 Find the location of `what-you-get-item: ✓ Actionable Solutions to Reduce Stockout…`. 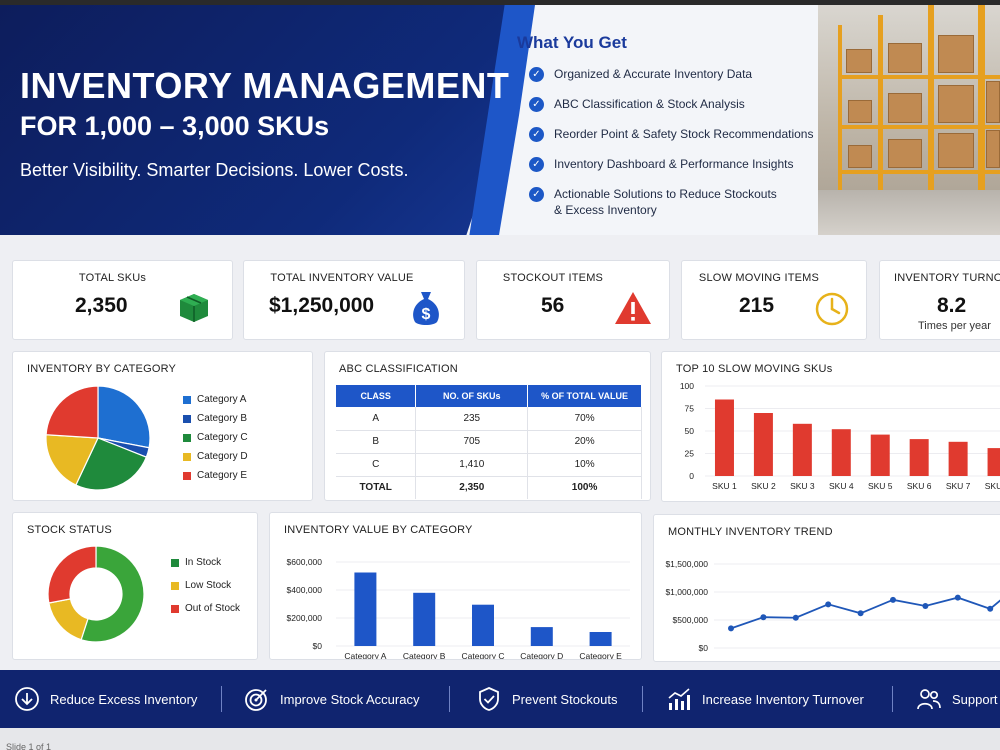

what-you-get-item: ✓ Actionable Solutions to Reduce Stockout… is located at coordinates (674, 202).